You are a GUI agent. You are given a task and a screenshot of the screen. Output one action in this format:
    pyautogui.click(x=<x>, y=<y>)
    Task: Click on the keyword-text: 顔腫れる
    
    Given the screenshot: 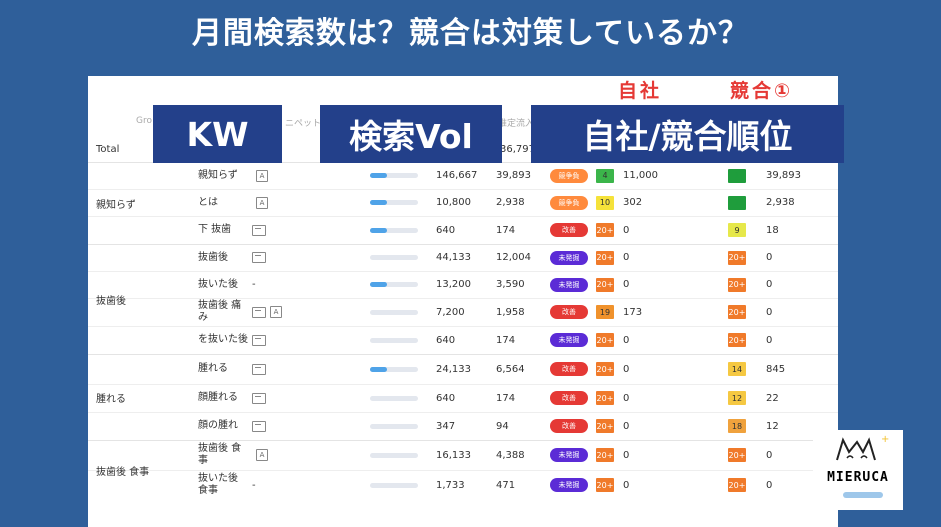 What is the action you would take?
    pyautogui.click(x=218, y=397)
    